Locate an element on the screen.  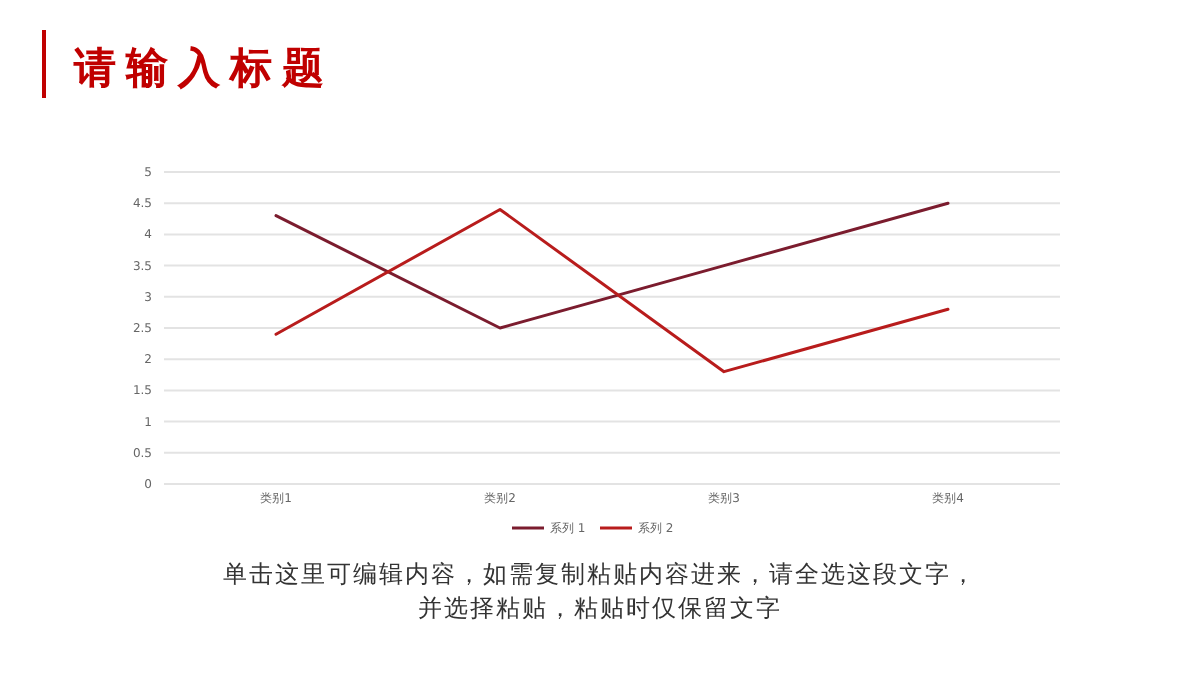
text: 单击这里可编辑内容，如需复制粘贴内容进来，请全选这段文字，并选择粘贴，粘贴时仅保留文字 is located at coordinates (600, 592).